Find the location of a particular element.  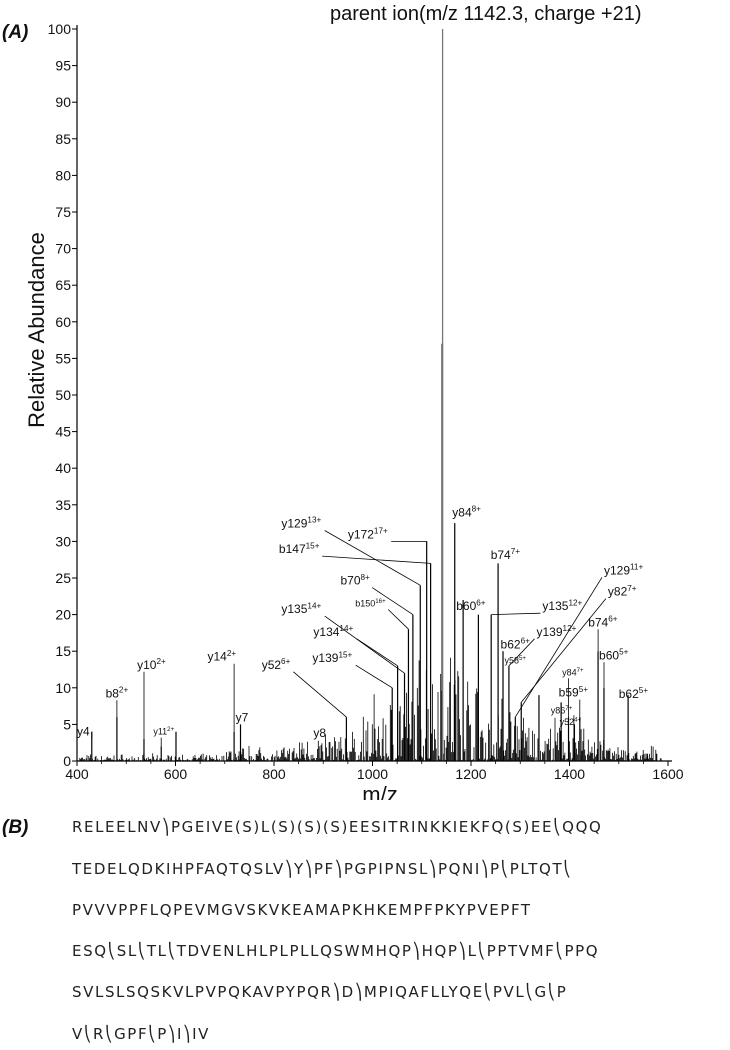

x-tick-label: 600 is located at coordinates (176, 774).